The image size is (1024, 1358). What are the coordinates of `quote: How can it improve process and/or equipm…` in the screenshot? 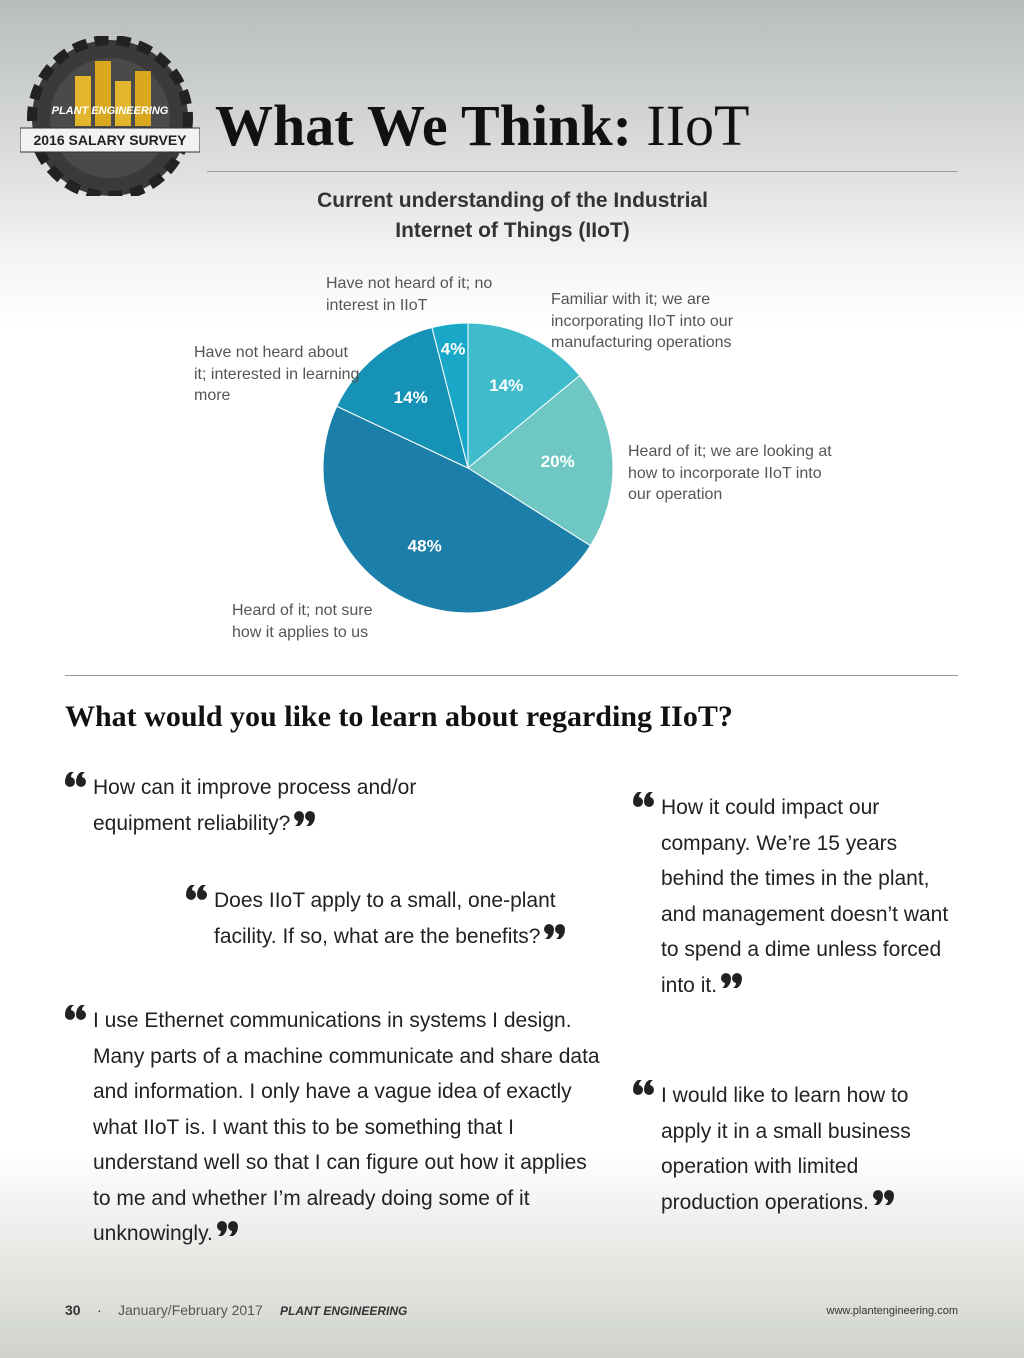 It's located at (259, 805).